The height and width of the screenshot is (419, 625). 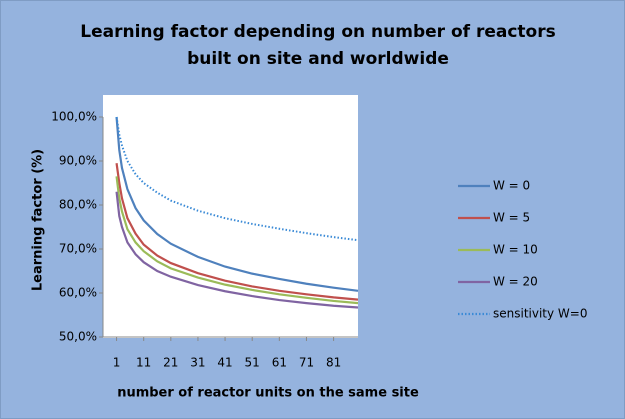 I want to click on x-tick-label: 71, so click(x=306, y=363).